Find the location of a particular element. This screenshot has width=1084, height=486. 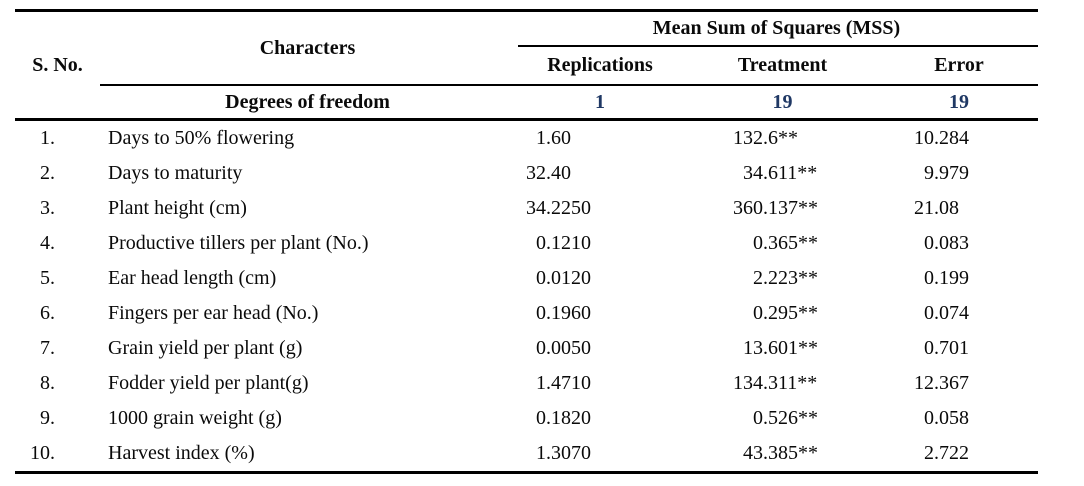

cell-treatment: 2.223** is located at coordinates (785, 278).